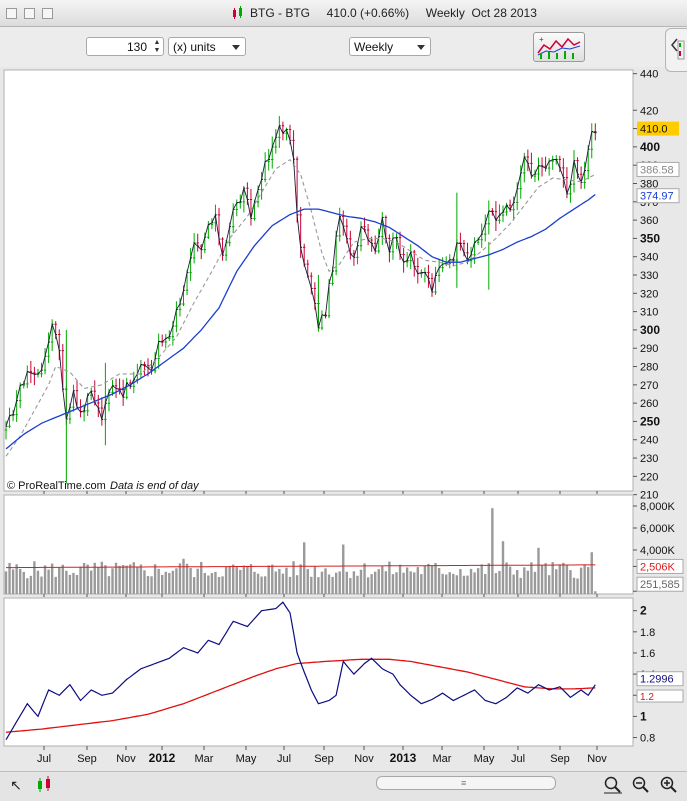  What do you see at coordinates (236, 47) in the screenshot?
I see `chevron-down-icon` at bounding box center [236, 47].